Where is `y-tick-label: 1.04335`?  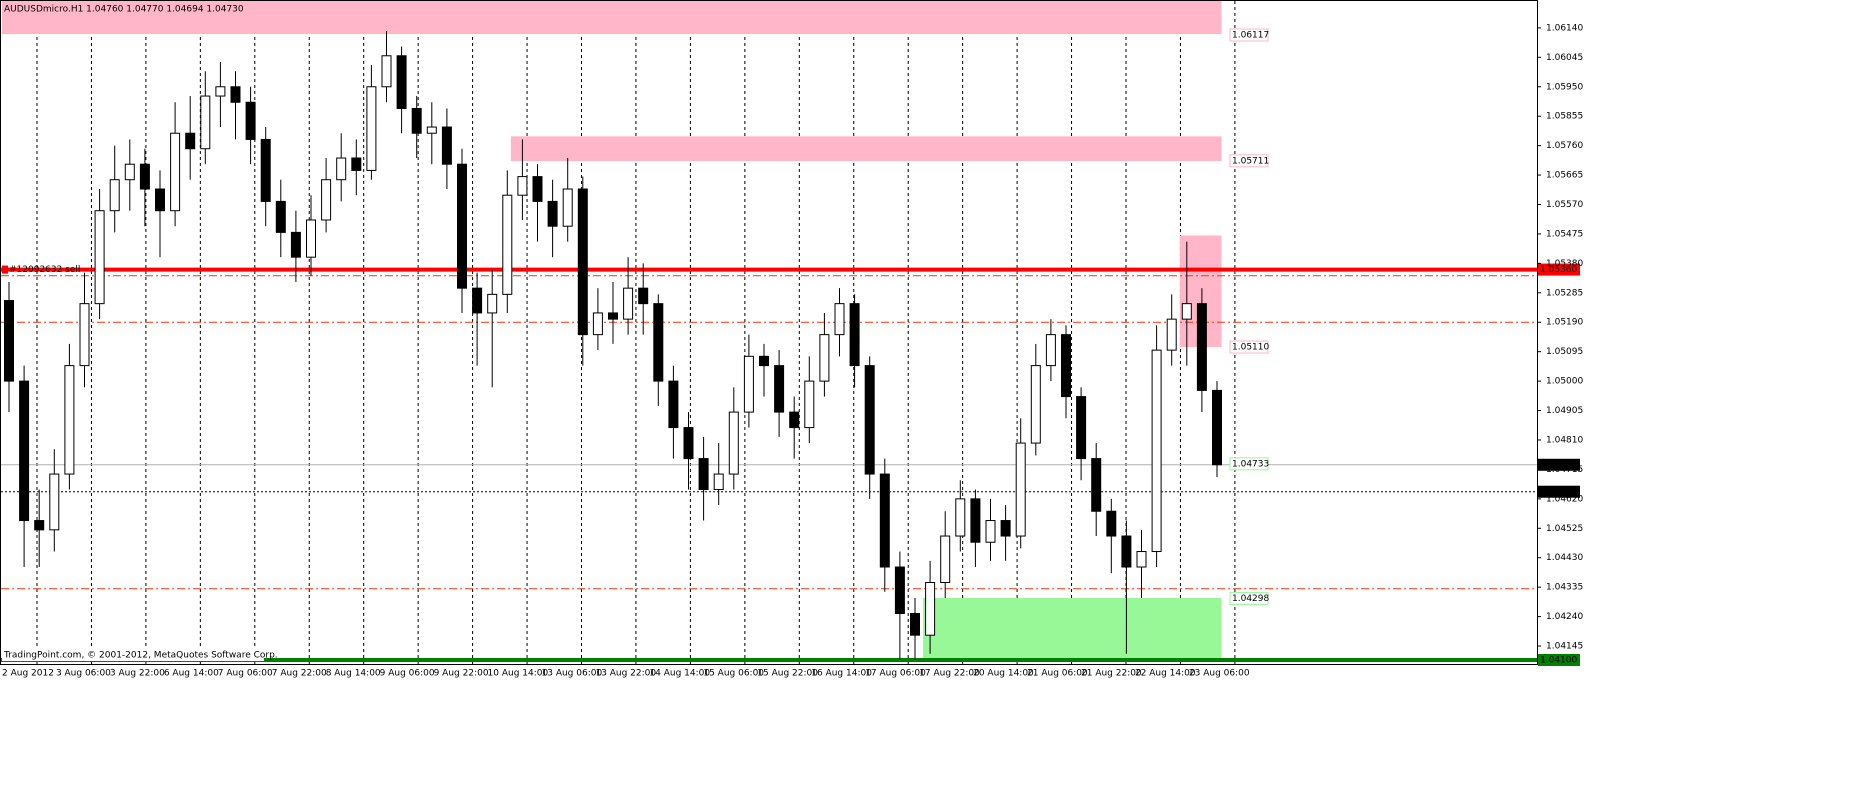
y-tick-label: 1.04335 is located at coordinates (1564, 588).